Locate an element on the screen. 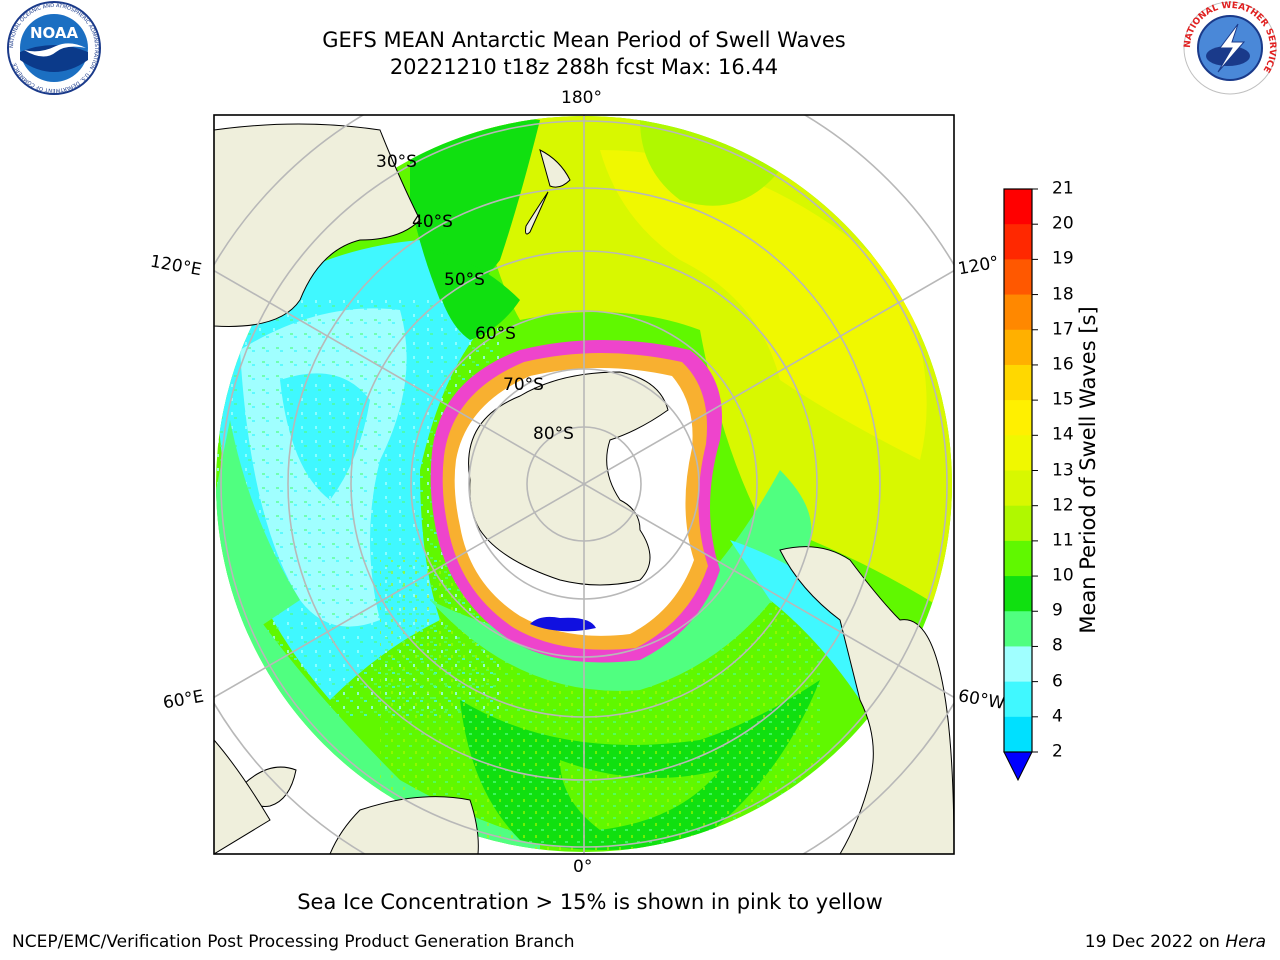 The width and height of the screenshot is (1280, 960). nws-logo: NATIONAL WEATHER SERVICE is located at coordinates (1230, 48).